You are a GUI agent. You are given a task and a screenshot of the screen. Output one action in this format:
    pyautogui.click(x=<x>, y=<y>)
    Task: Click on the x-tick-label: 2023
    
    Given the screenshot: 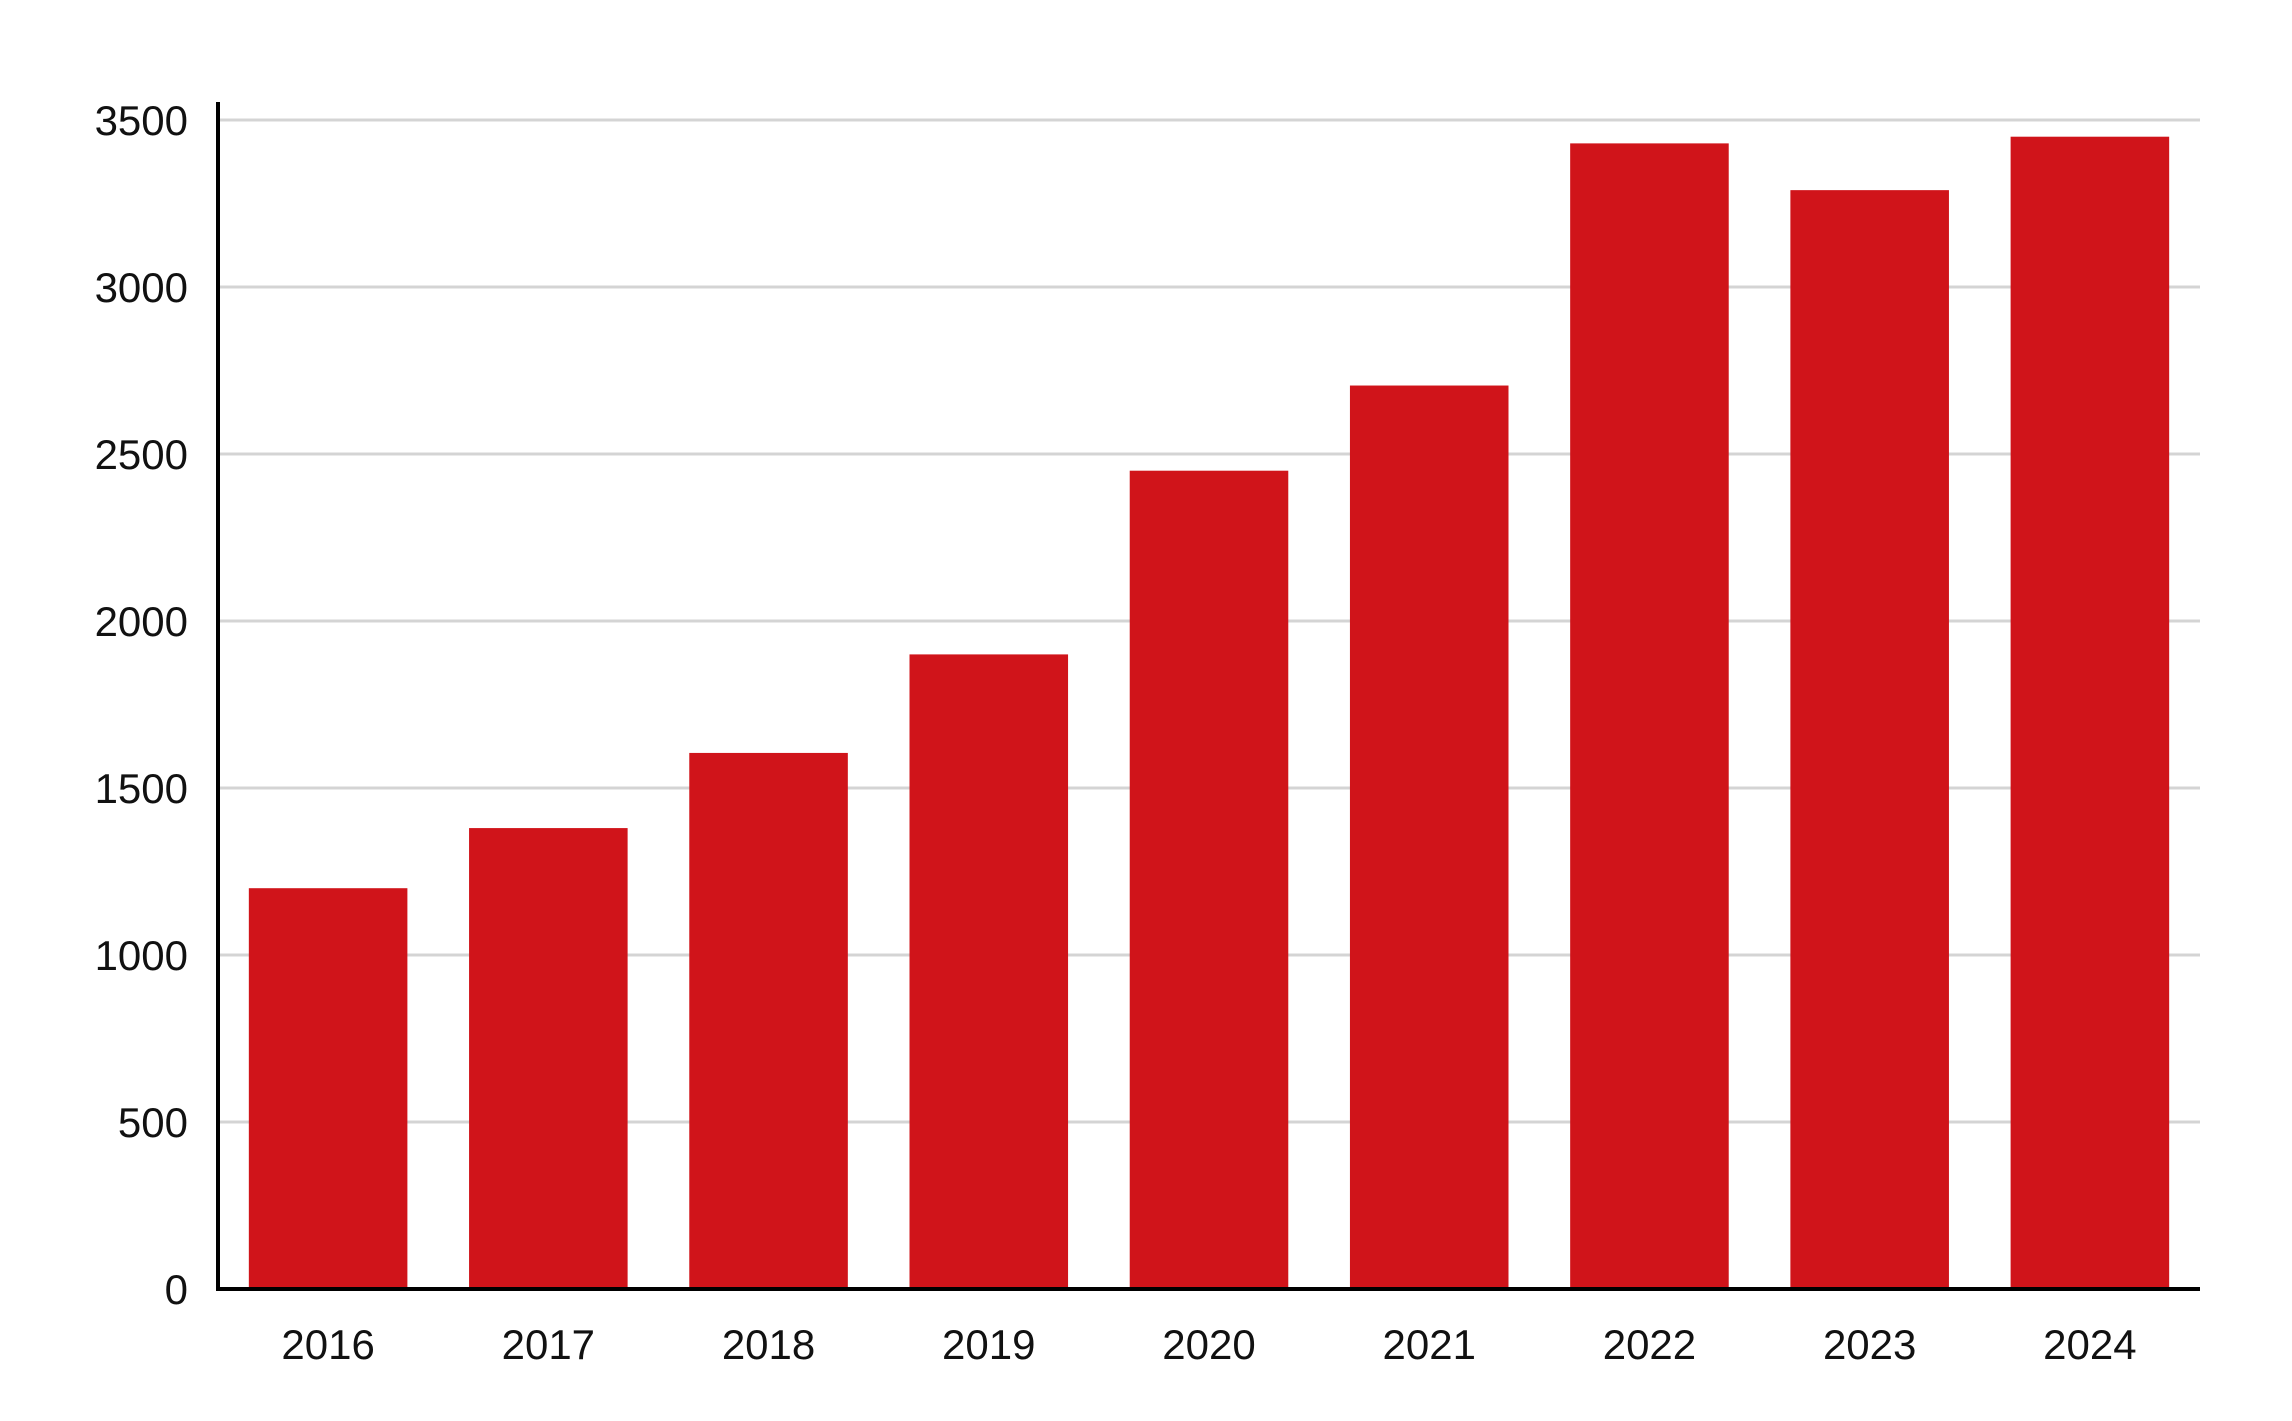 What is the action you would take?
    pyautogui.click(x=1869, y=1344)
    